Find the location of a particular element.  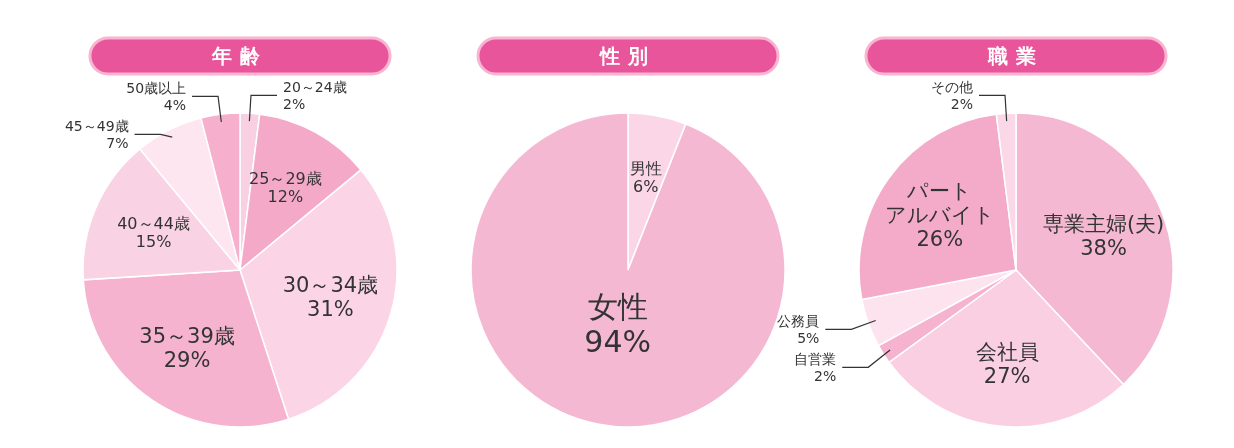

chart-title: 年齢 is located at coordinates (239, 56).